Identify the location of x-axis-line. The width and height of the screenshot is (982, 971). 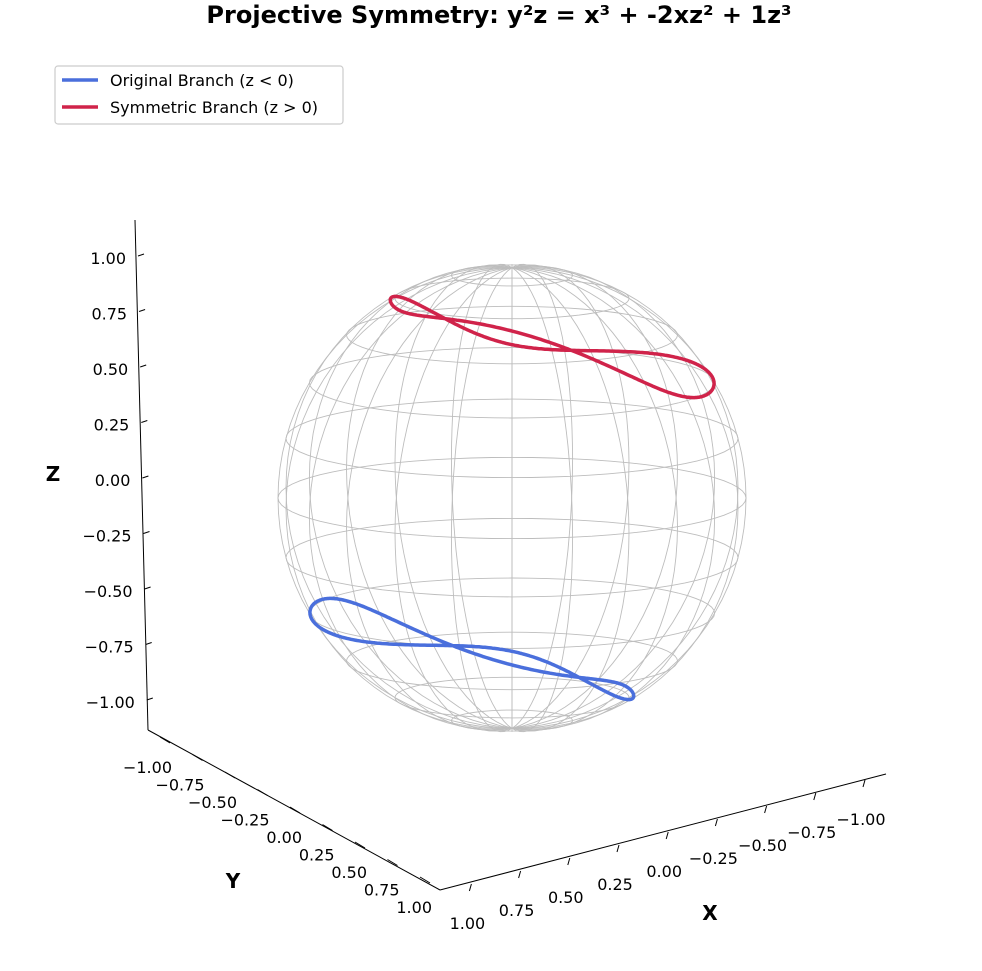
(663, 832).